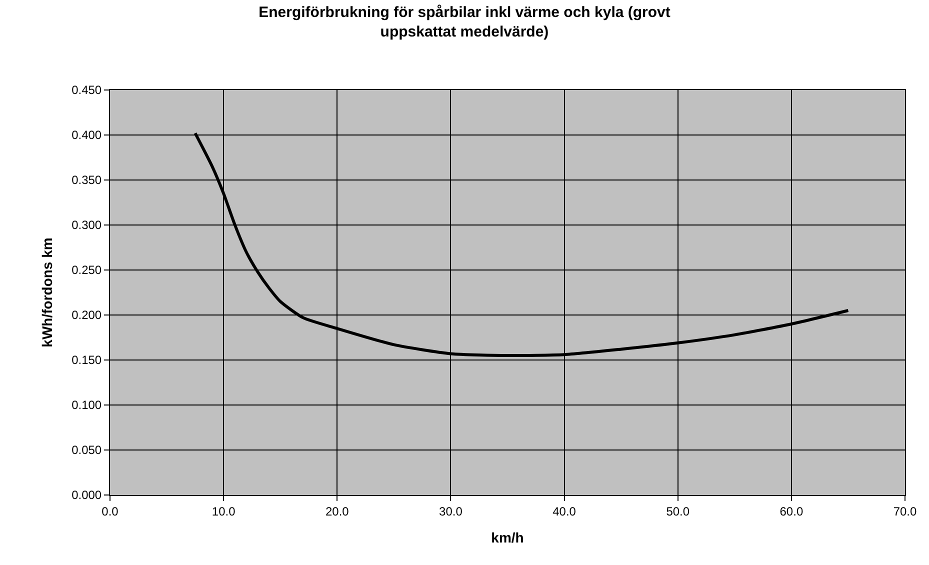  I want to click on y-tick-label: 0.000, so click(87, 495).